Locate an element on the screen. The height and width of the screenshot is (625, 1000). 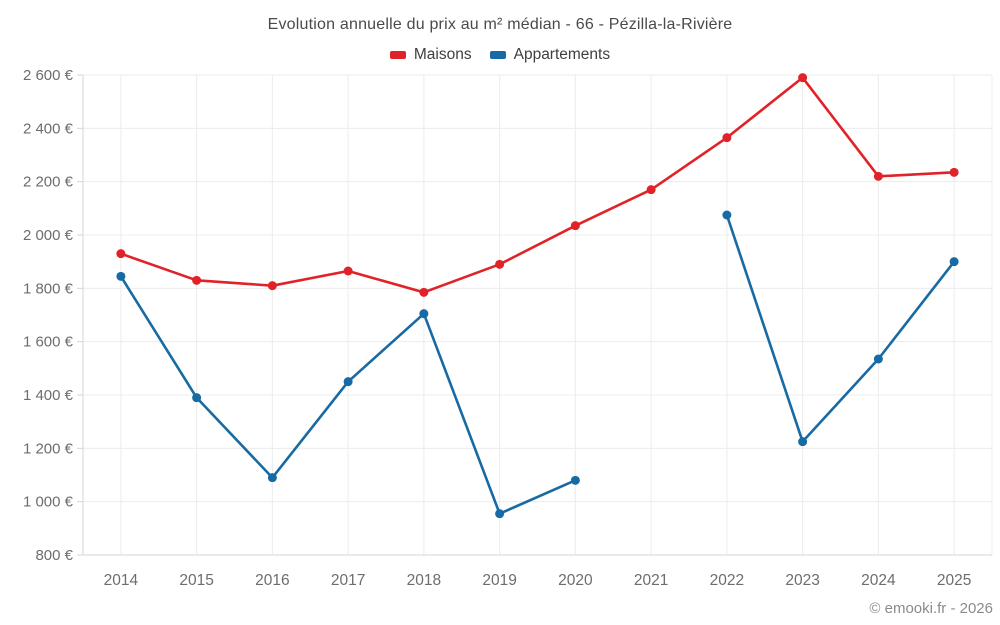
point-maisons-2019 is located at coordinates (500, 264).